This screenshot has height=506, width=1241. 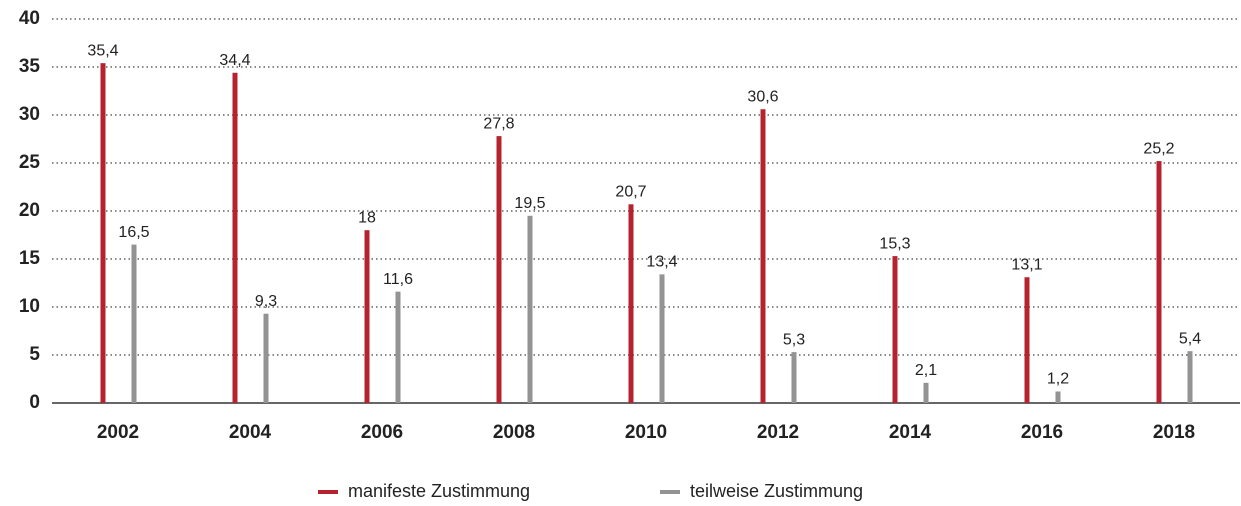 What do you see at coordinates (30, 162) in the screenshot?
I see `y-tick-label: 25` at bounding box center [30, 162].